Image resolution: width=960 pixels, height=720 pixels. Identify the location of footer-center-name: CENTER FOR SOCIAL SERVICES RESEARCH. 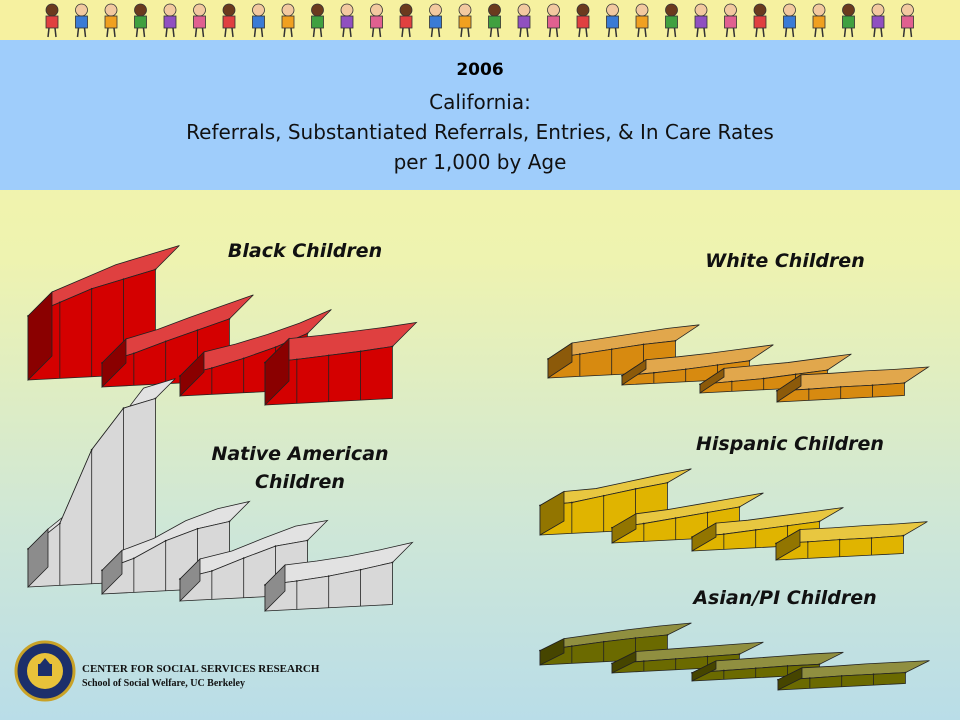
(201, 669).